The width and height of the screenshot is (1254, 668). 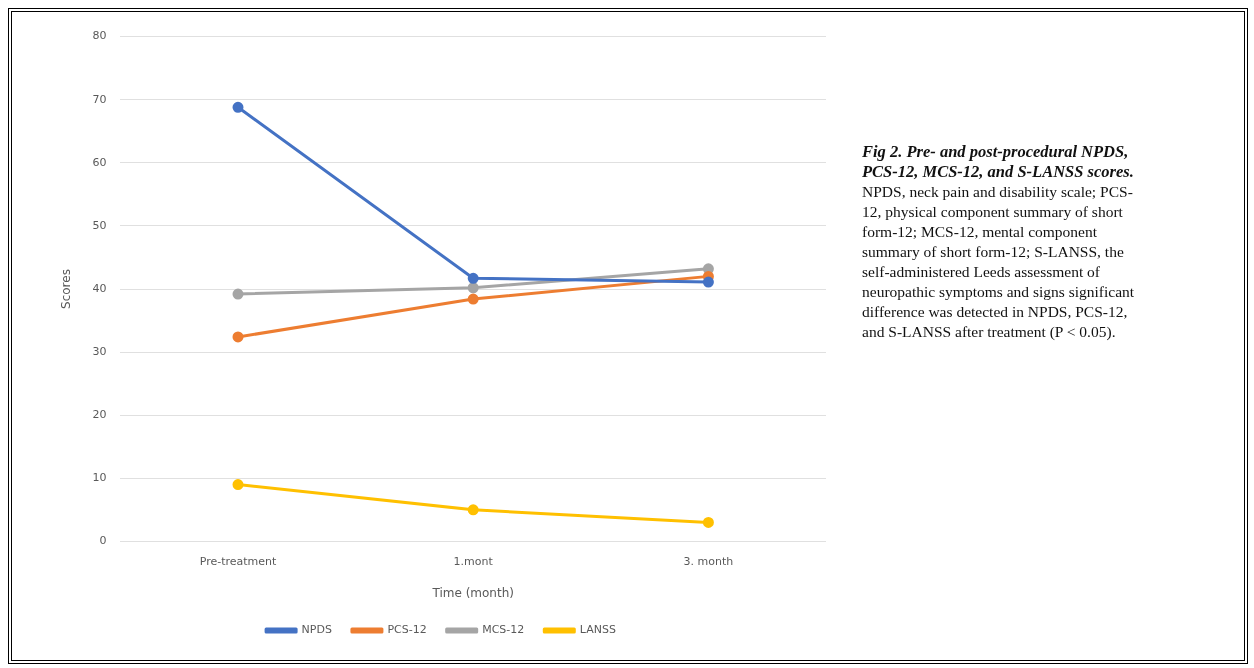 What do you see at coordinates (316, 630) in the screenshot?
I see `legend-label: NPDS` at bounding box center [316, 630].